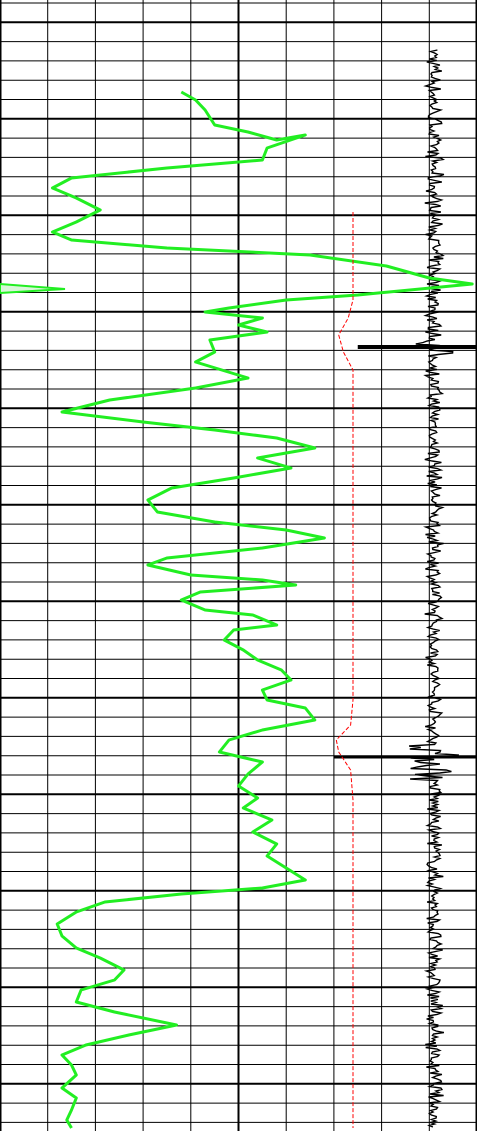  What do you see at coordinates (344, 670) in the screenshot?
I see `series-line-caliper` at bounding box center [344, 670].